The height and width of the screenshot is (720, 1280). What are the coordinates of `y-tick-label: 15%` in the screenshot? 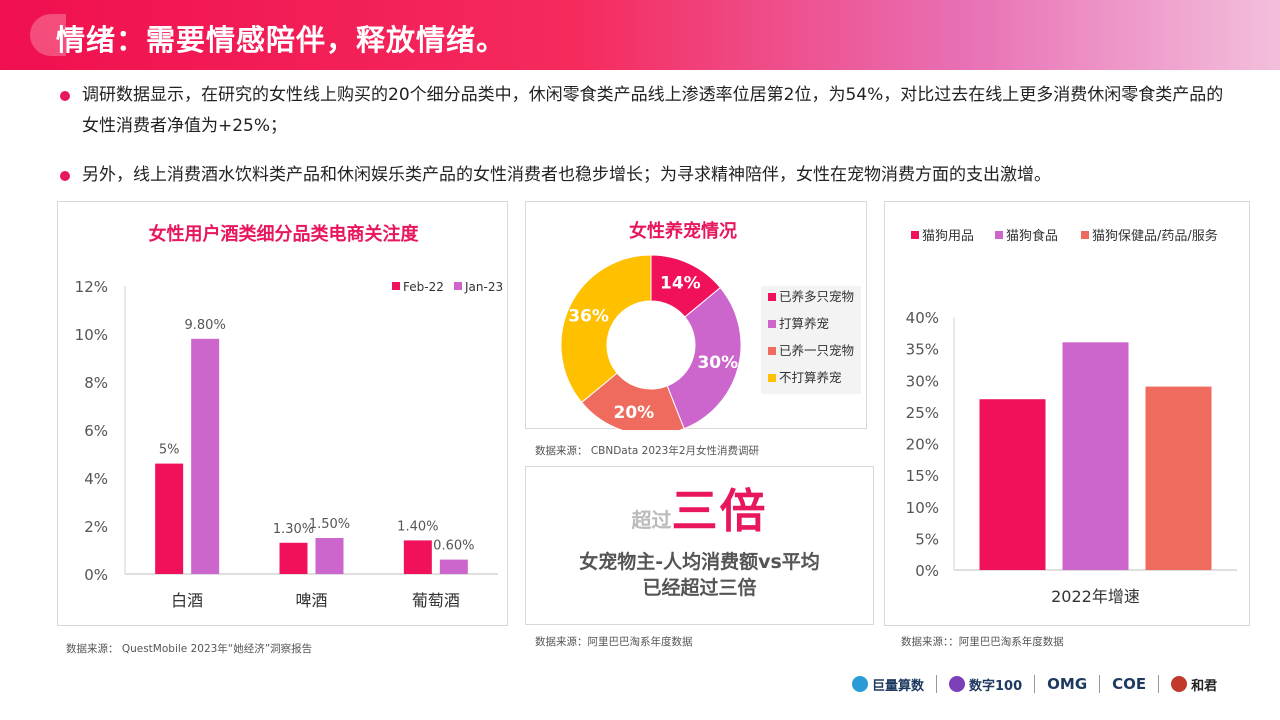 It's located at (922, 476).